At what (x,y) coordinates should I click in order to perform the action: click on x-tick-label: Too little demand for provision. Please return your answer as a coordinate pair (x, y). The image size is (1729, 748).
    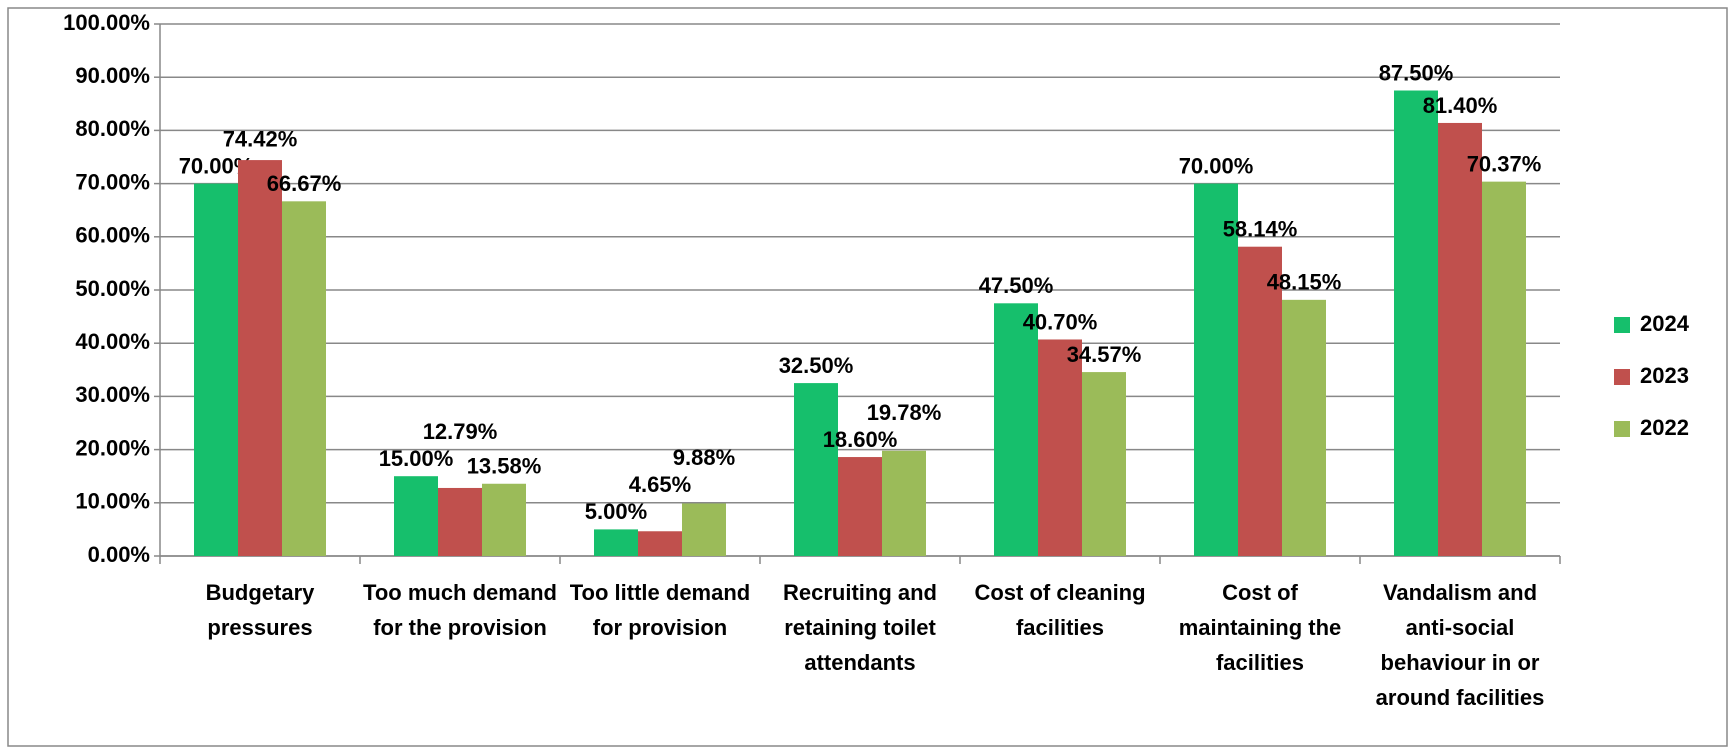
    Looking at the image, I should click on (660, 610).